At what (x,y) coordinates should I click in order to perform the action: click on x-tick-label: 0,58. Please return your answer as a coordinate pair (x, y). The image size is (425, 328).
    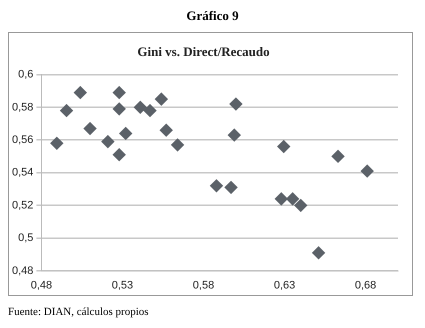
    Looking at the image, I should click on (203, 285).